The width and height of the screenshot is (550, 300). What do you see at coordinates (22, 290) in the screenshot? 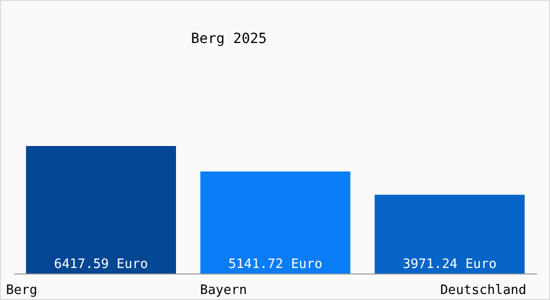
I see `x-tick-label: Berg` at bounding box center [22, 290].